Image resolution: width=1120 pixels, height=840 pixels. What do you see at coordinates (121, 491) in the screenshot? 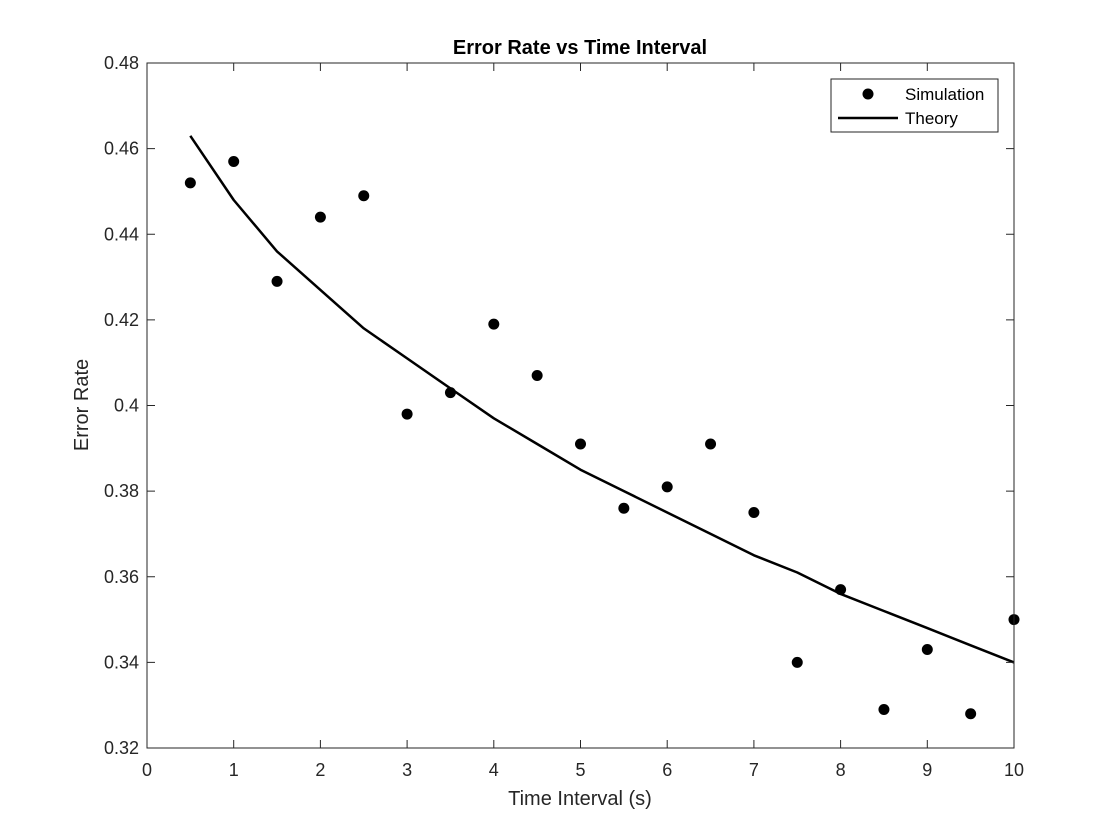
I see `y-tick-label: 0.38` at bounding box center [121, 491].